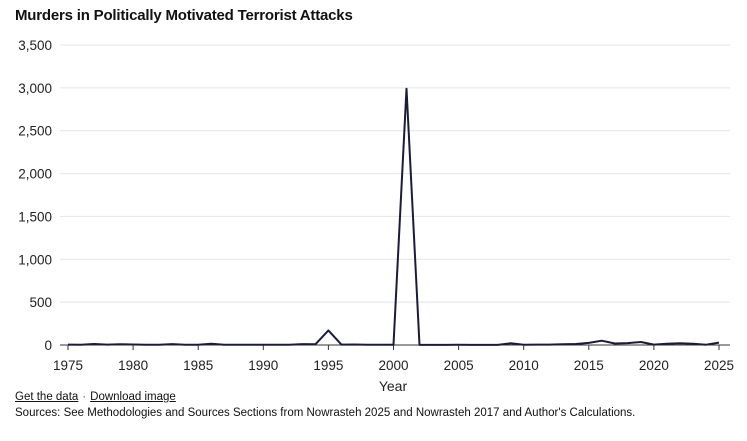 This screenshot has height=441, width=747. I want to click on data-point-1979, so click(120, 344).